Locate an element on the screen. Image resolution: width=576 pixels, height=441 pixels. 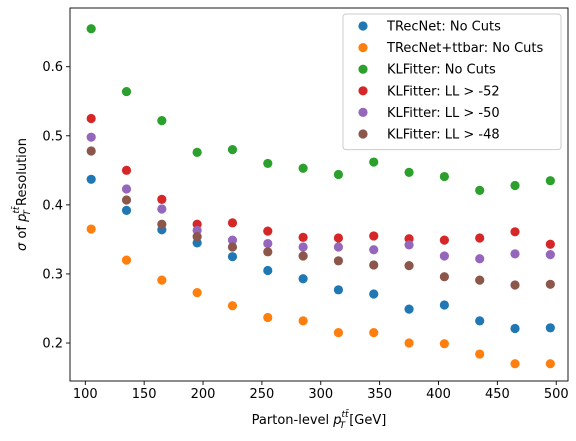
y-tick-label: 0.5 is located at coordinates (52, 136).